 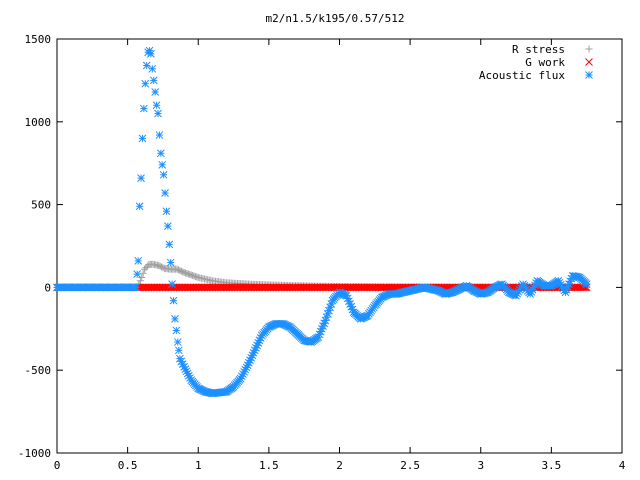 What do you see at coordinates (41, 205) in the screenshot?
I see `y-tick-label: 500` at bounding box center [41, 205].